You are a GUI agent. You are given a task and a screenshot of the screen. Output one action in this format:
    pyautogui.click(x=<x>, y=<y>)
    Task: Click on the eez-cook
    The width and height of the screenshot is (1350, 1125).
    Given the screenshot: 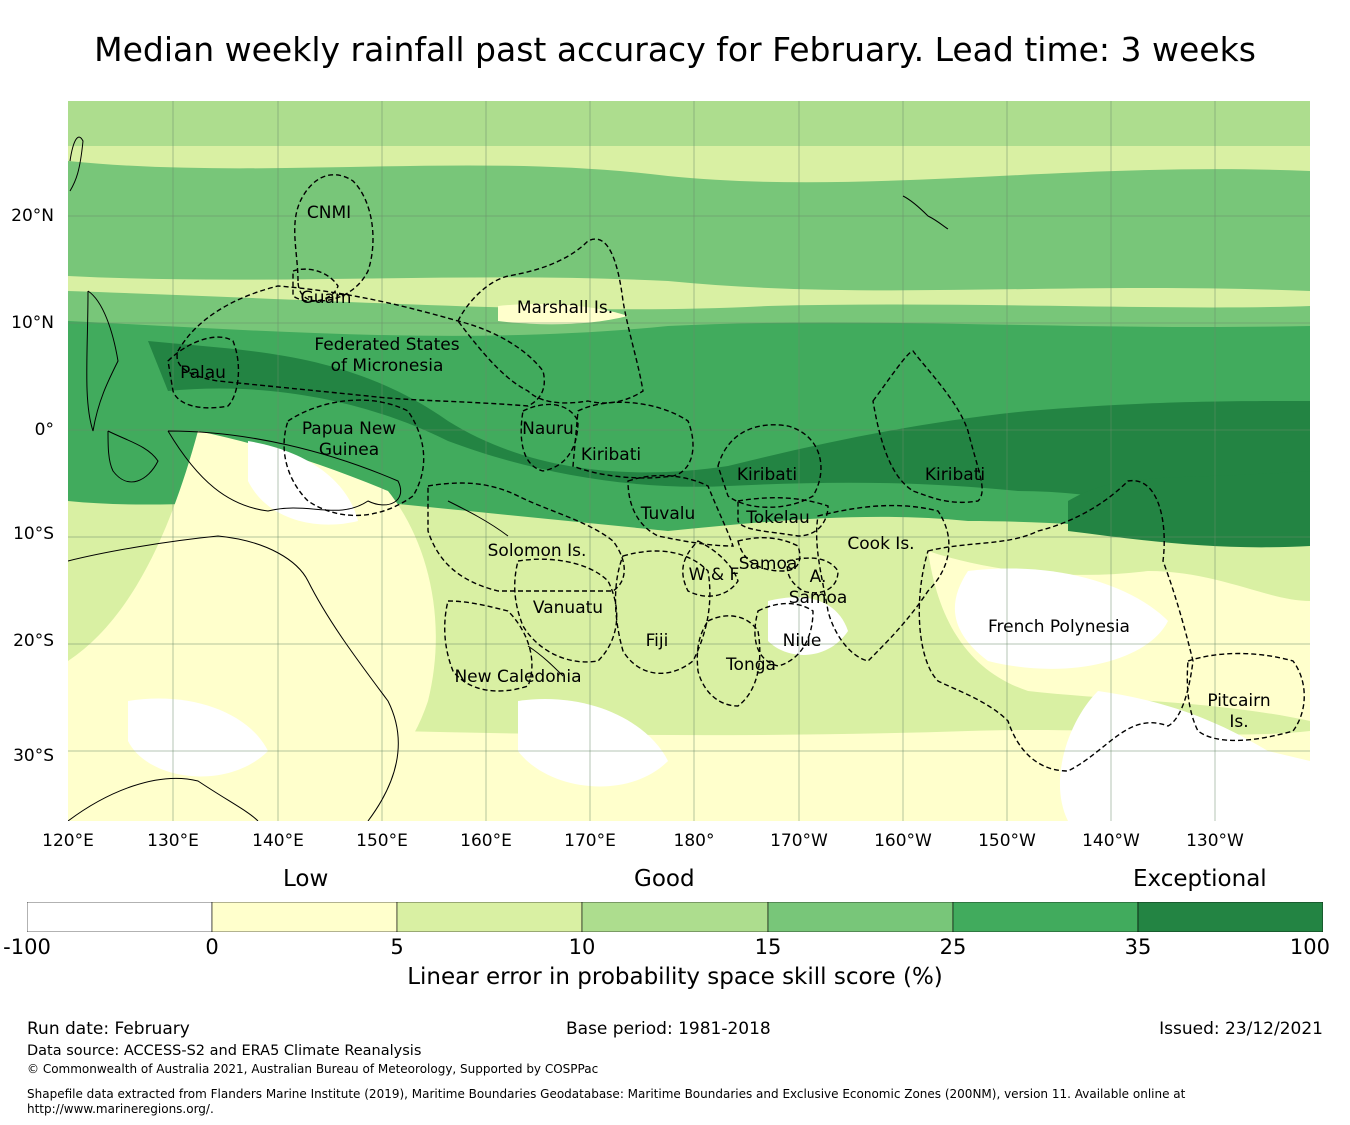 What is the action you would take?
    pyautogui.click(x=882, y=583)
    